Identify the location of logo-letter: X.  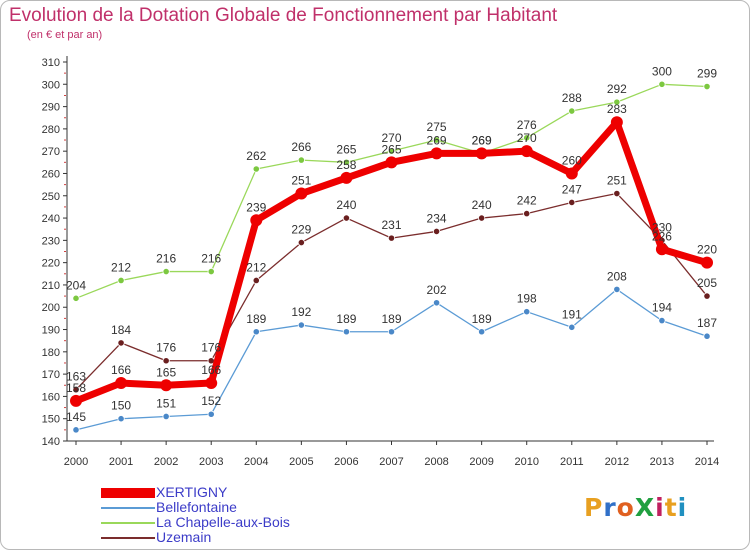
(645, 507).